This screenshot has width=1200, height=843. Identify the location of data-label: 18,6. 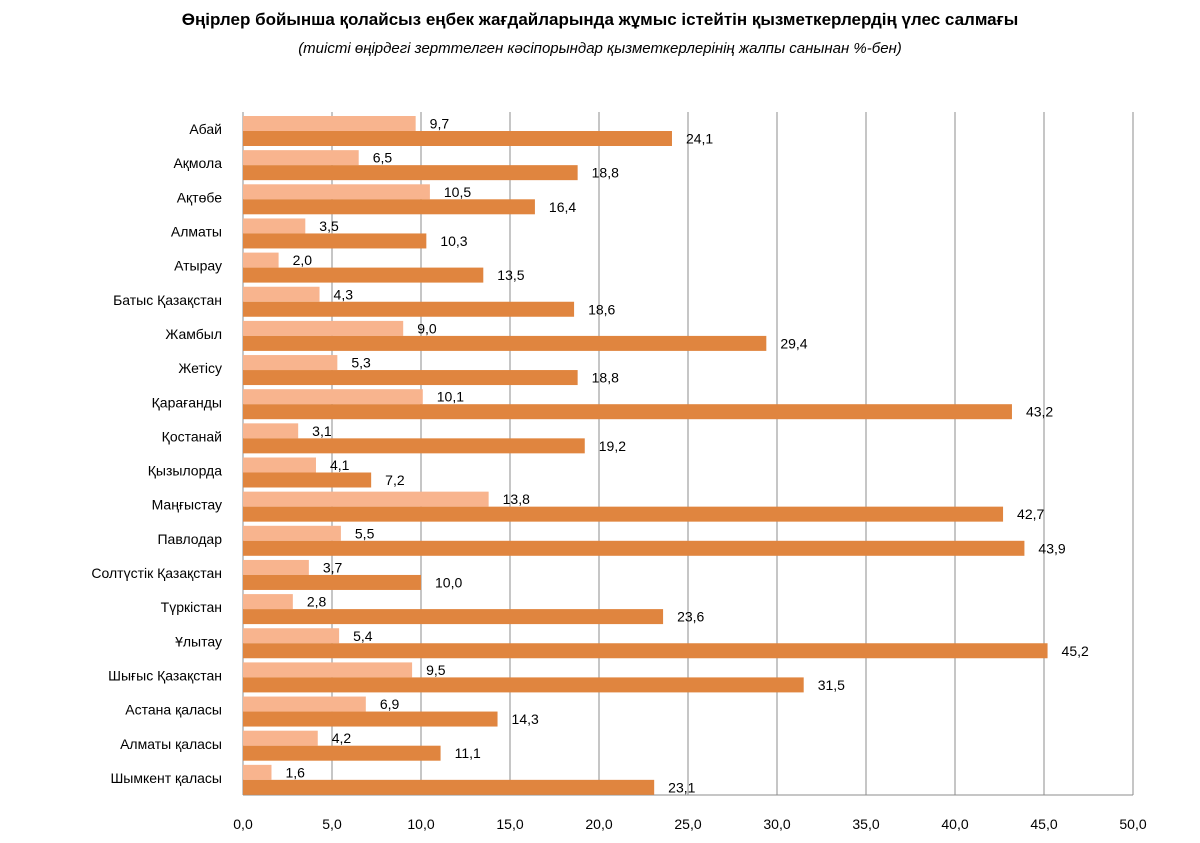
(601, 309).